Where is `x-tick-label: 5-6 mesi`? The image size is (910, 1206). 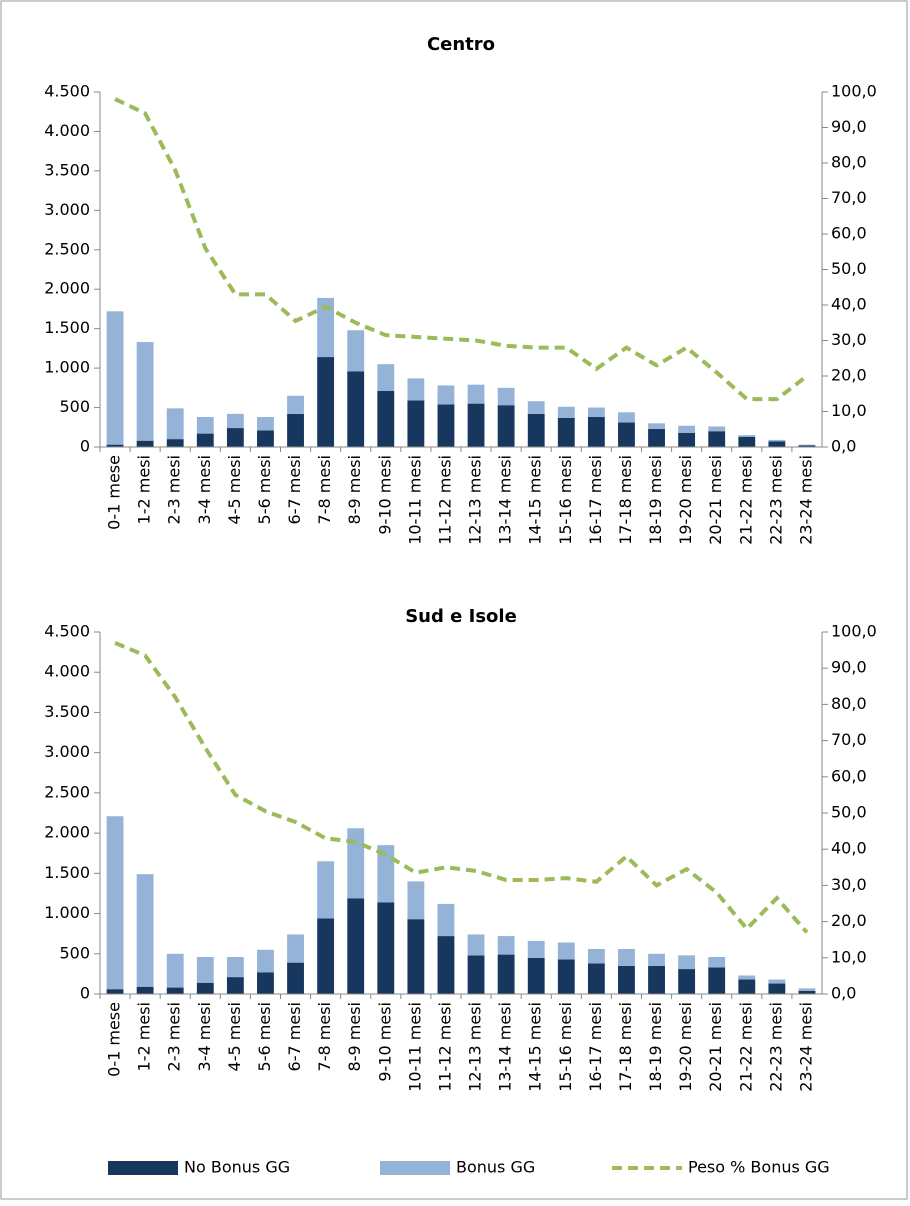 x-tick-label: 5-6 mesi is located at coordinates (264, 1036).